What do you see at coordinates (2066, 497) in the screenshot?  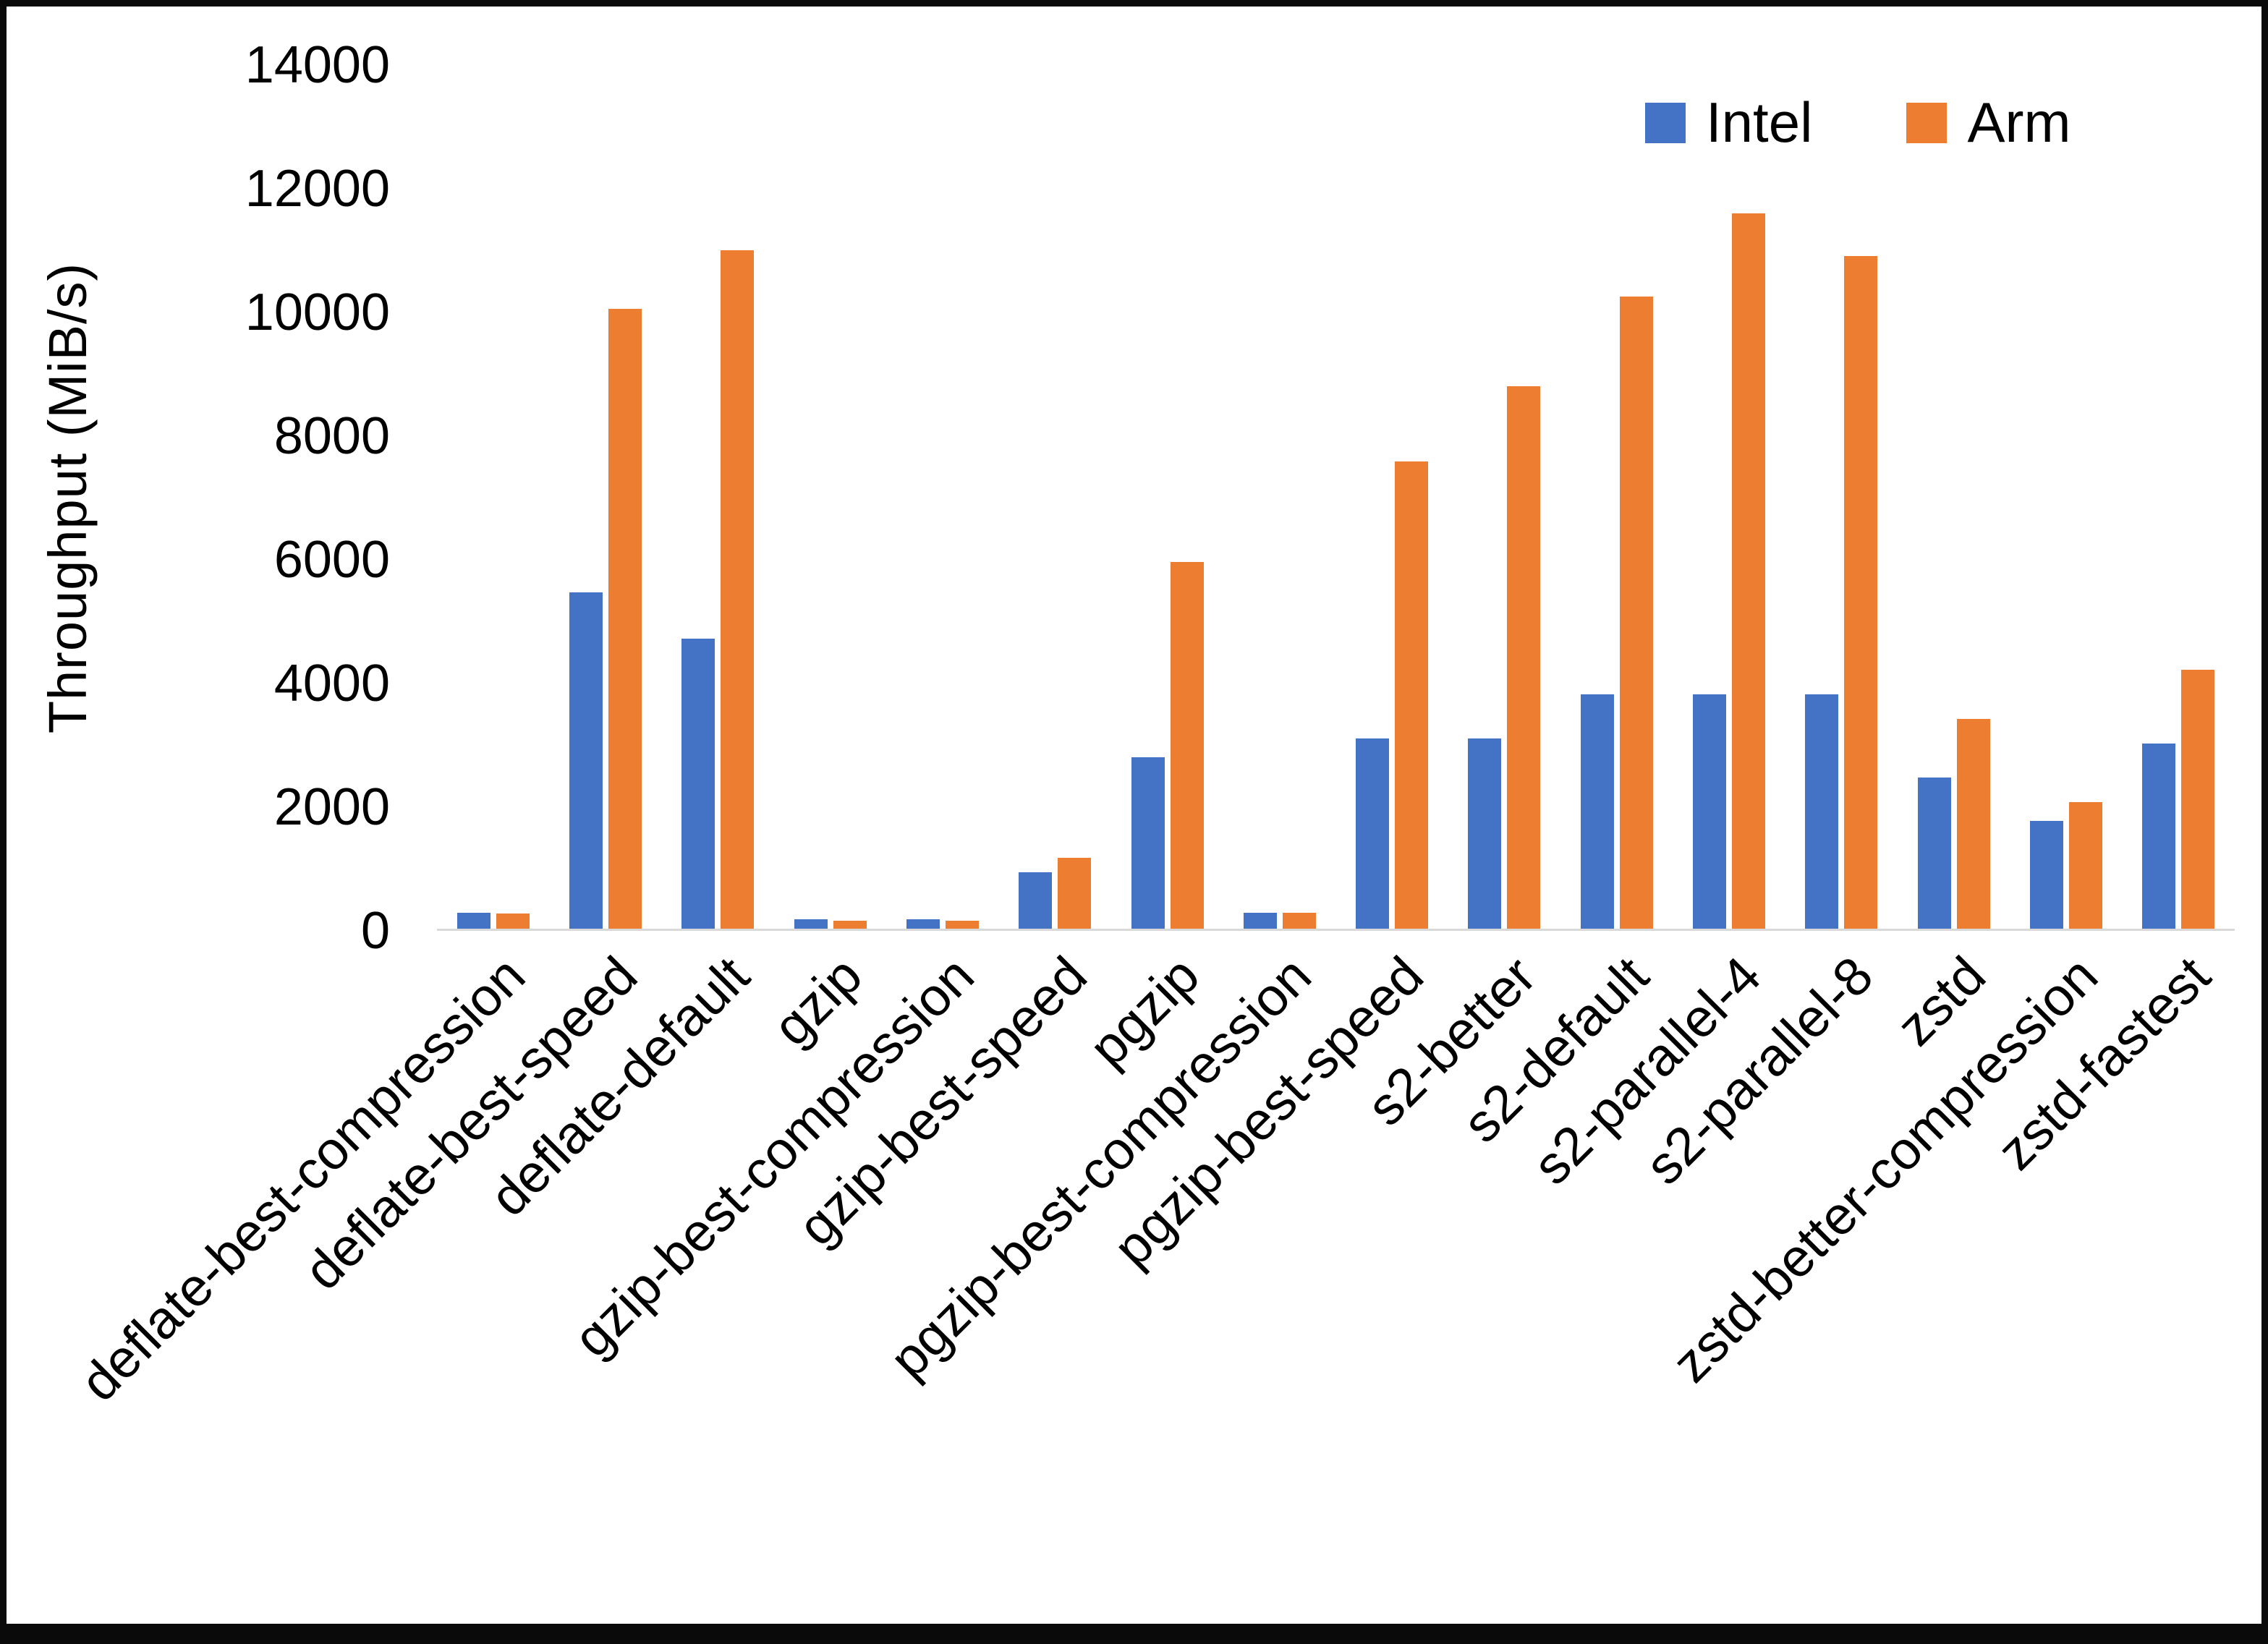 I see `bar-group-zstd-better-compression` at bounding box center [2066, 497].